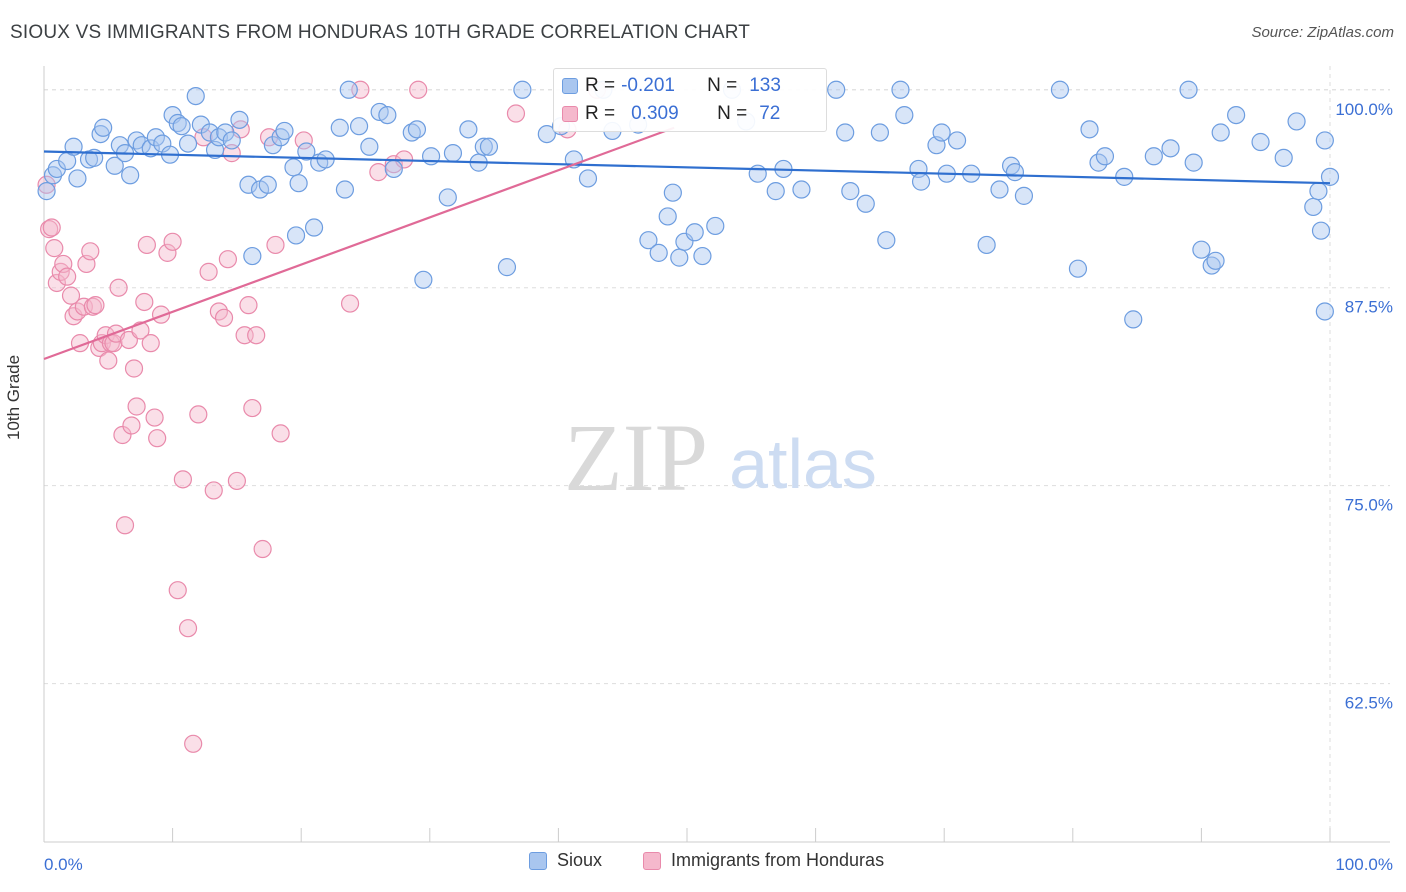  I want to click on legend-item-honduras: Immigrants from Honduras, so click(763, 860).